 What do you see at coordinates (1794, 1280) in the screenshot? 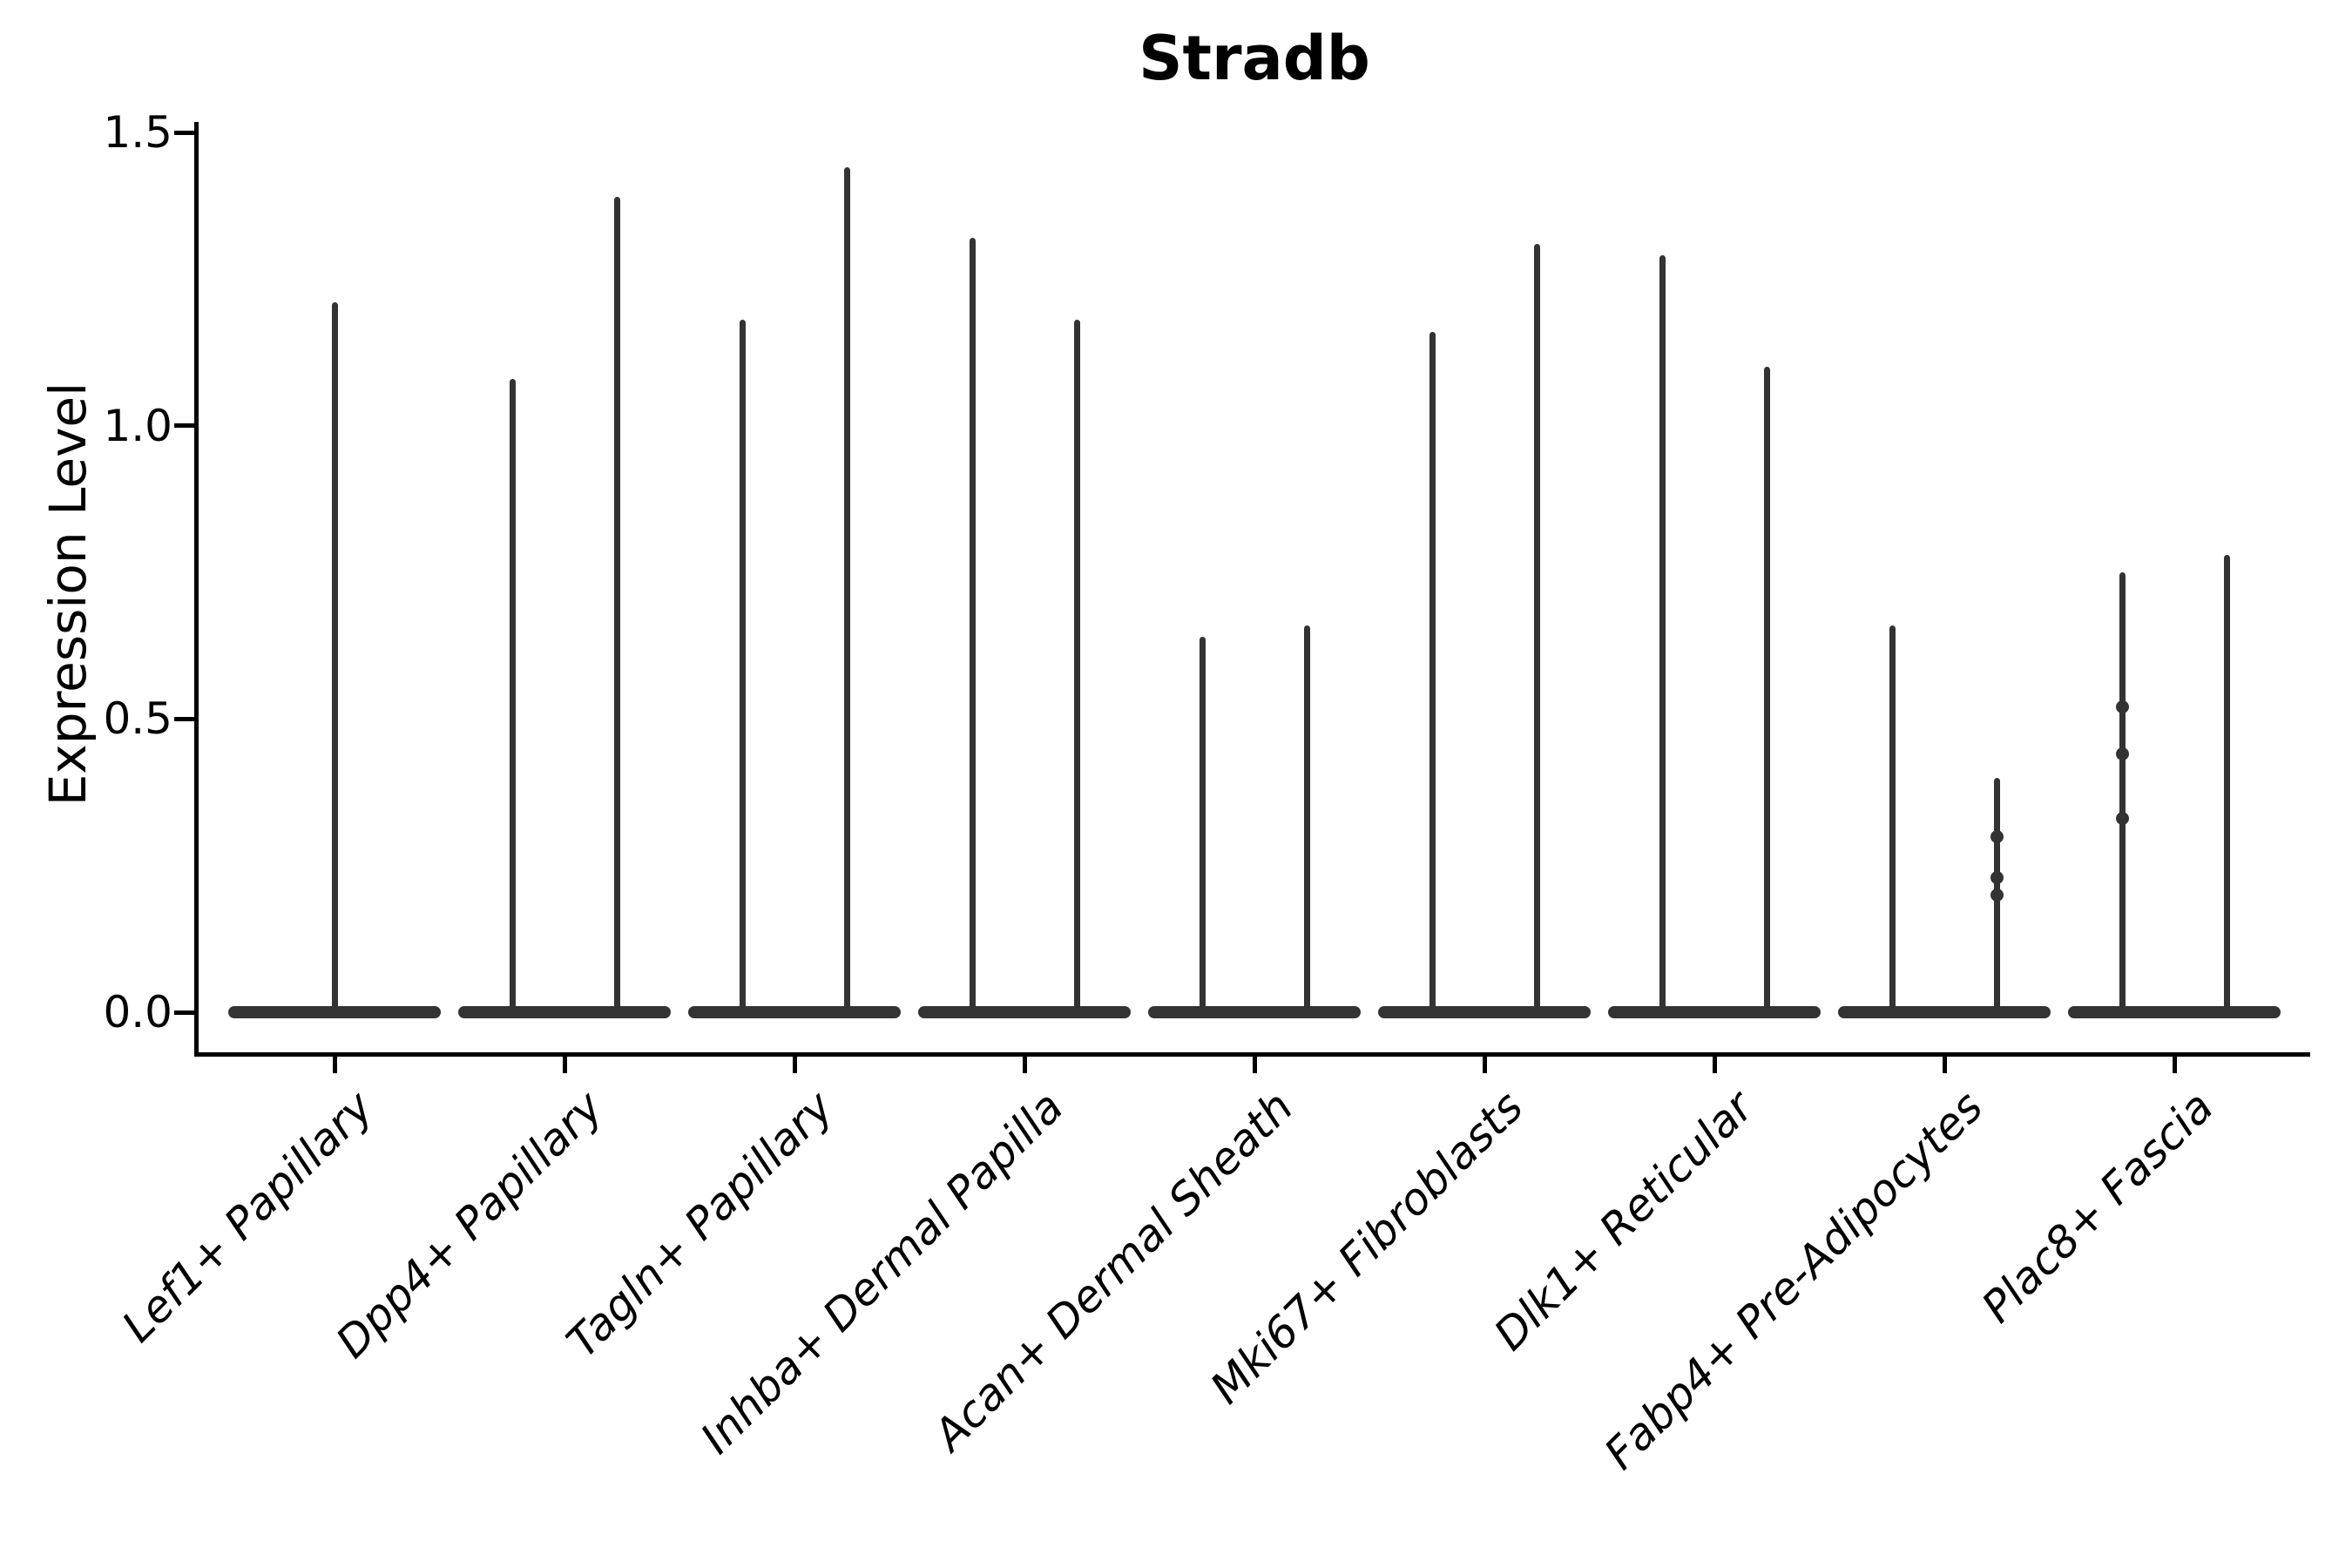
I see `x-axis-category-label: Fabp4+ Pre-Adipocytes` at bounding box center [1794, 1280].